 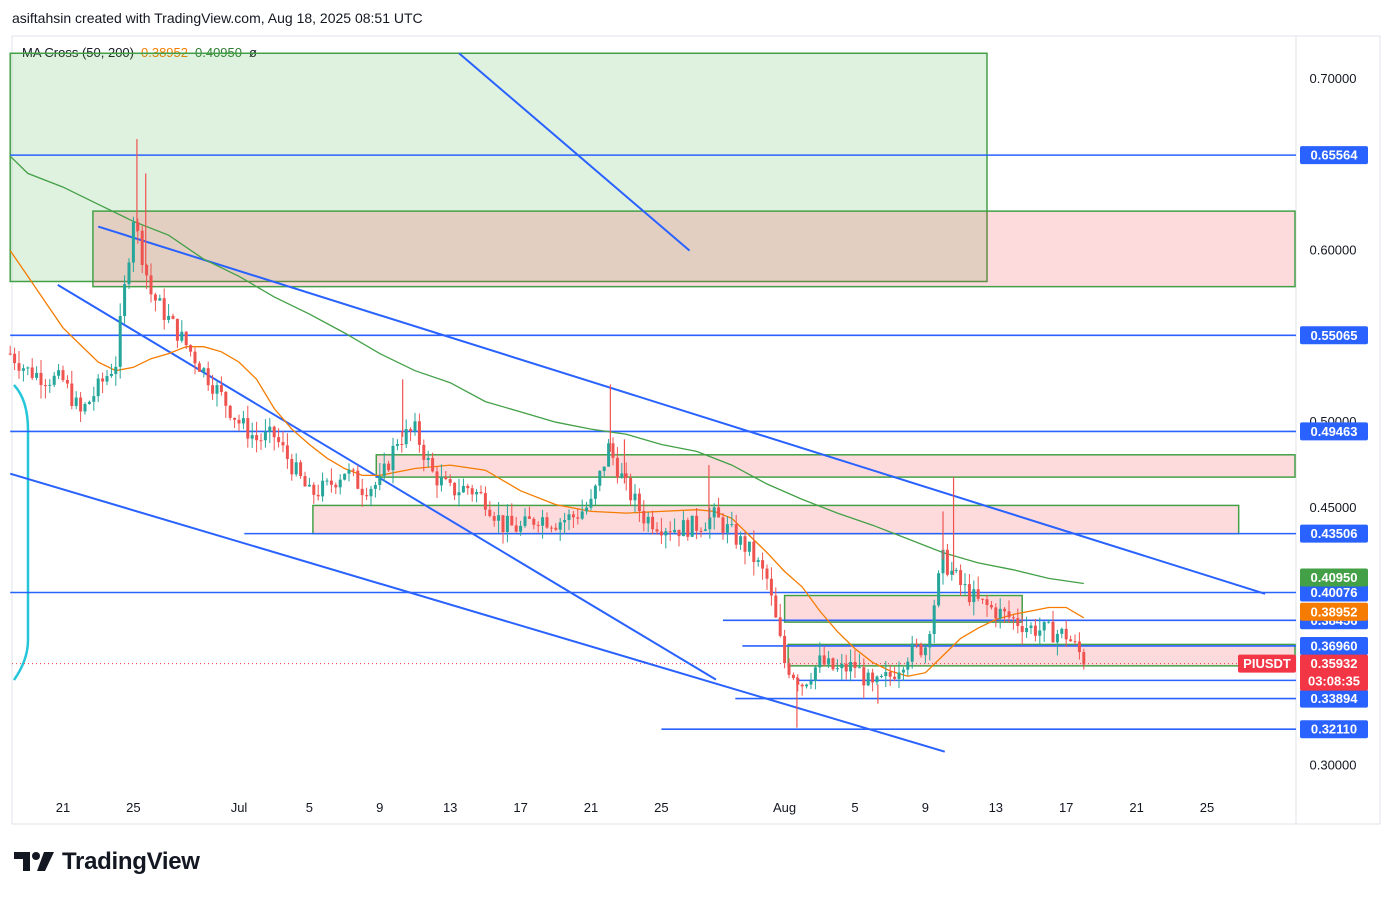 I want to click on indicator-symbol: ø, so click(x=253, y=52).